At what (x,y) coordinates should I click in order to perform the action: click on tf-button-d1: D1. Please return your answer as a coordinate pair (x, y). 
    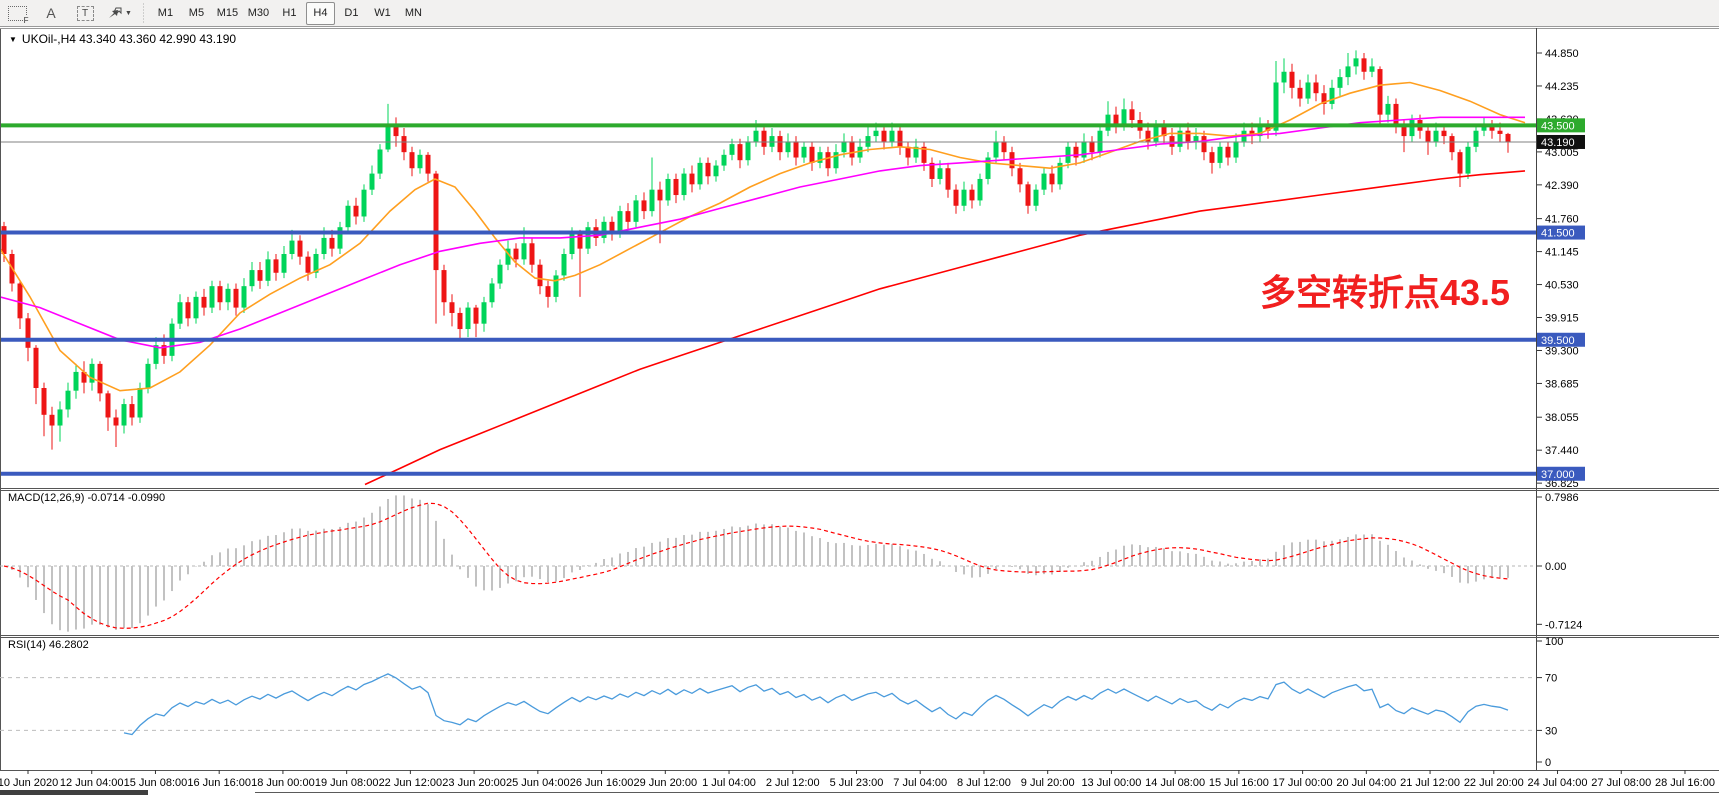
    Looking at the image, I should click on (351, 13).